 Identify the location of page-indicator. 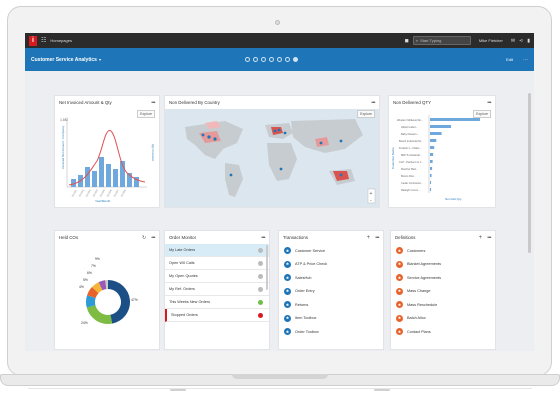
(271, 59).